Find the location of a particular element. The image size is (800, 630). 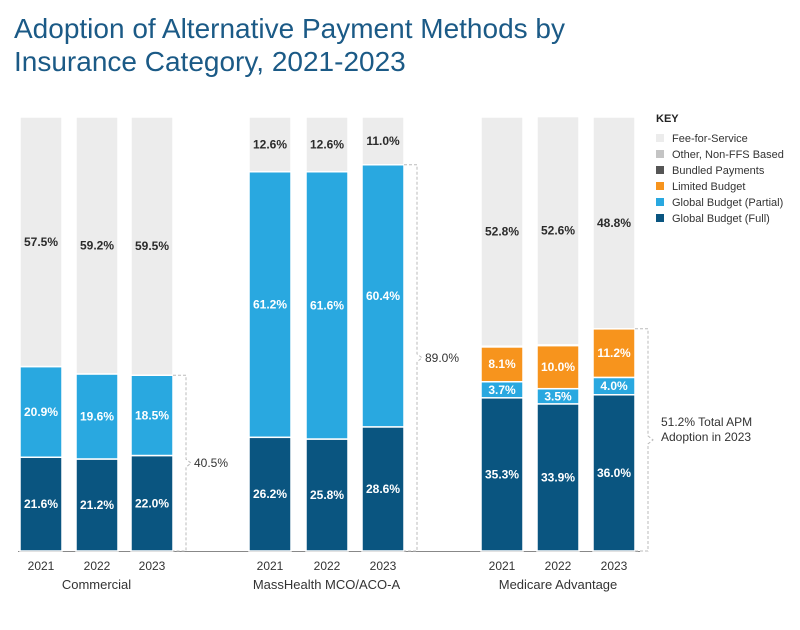

group-label: Commercial is located at coordinates (96, 584).